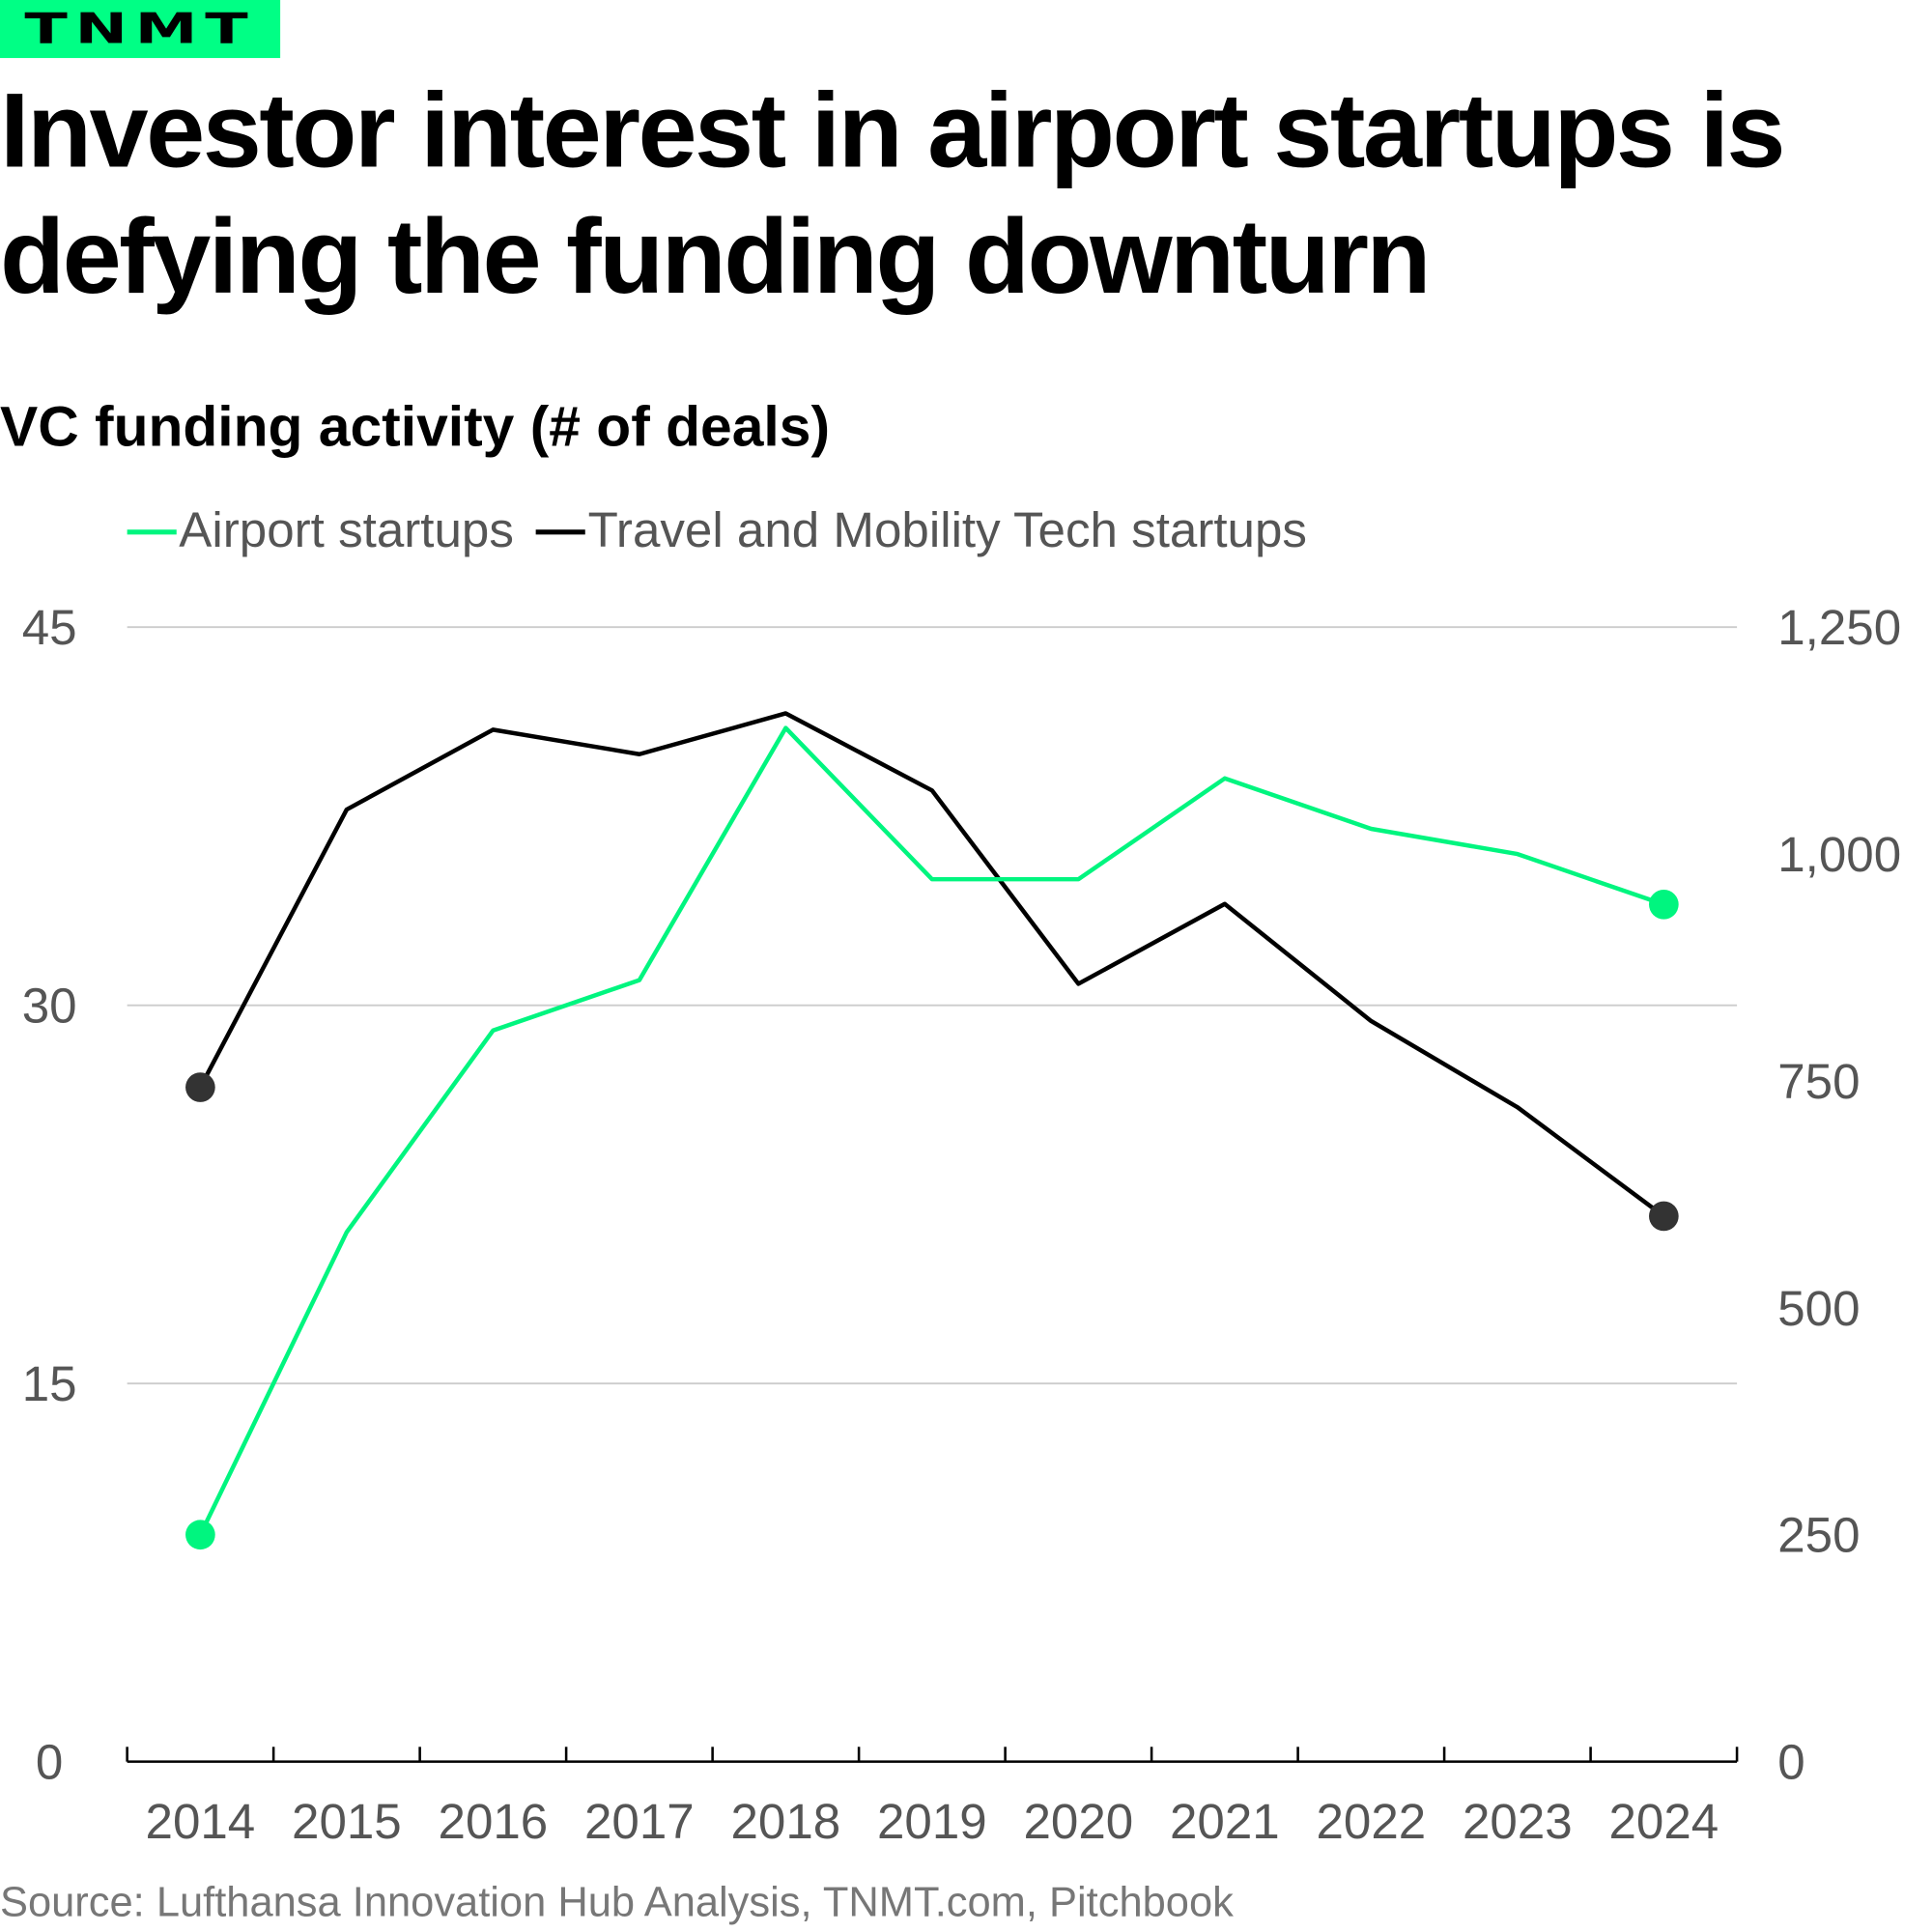 The width and height of the screenshot is (1932, 1932). Describe the element at coordinates (1790, 1762) in the screenshot. I see `right-axis-tick-label: 0` at that location.